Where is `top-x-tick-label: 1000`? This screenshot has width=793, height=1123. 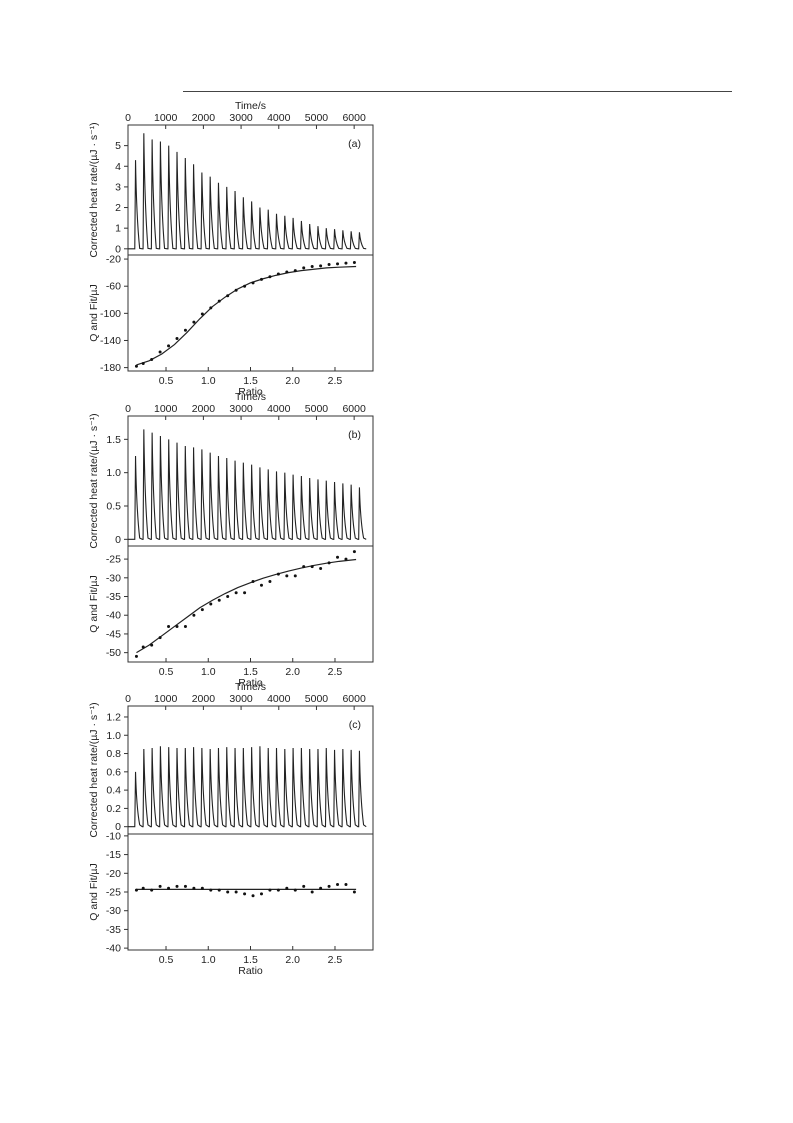
top-x-tick-label: 1000 is located at coordinates (166, 409).